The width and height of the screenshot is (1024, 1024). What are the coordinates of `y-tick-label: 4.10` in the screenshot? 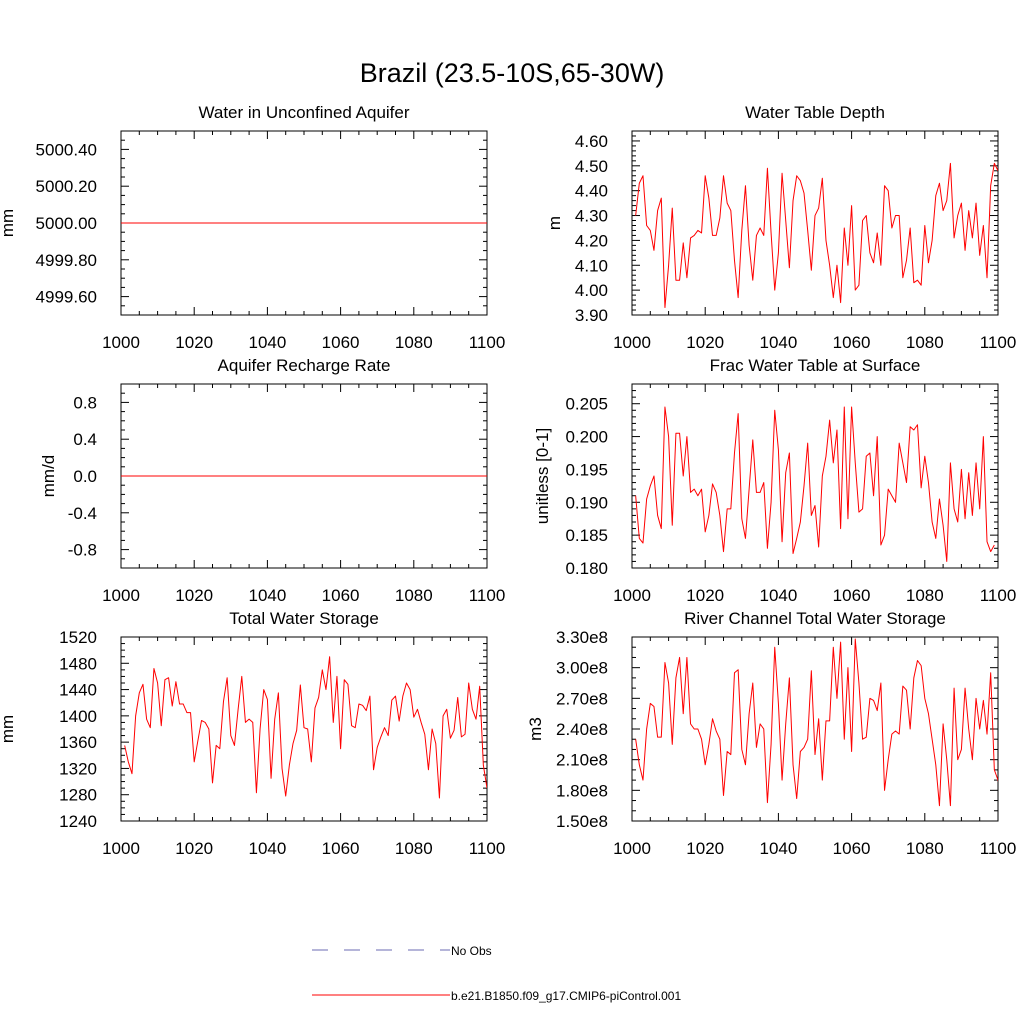 It's located at (591, 265).